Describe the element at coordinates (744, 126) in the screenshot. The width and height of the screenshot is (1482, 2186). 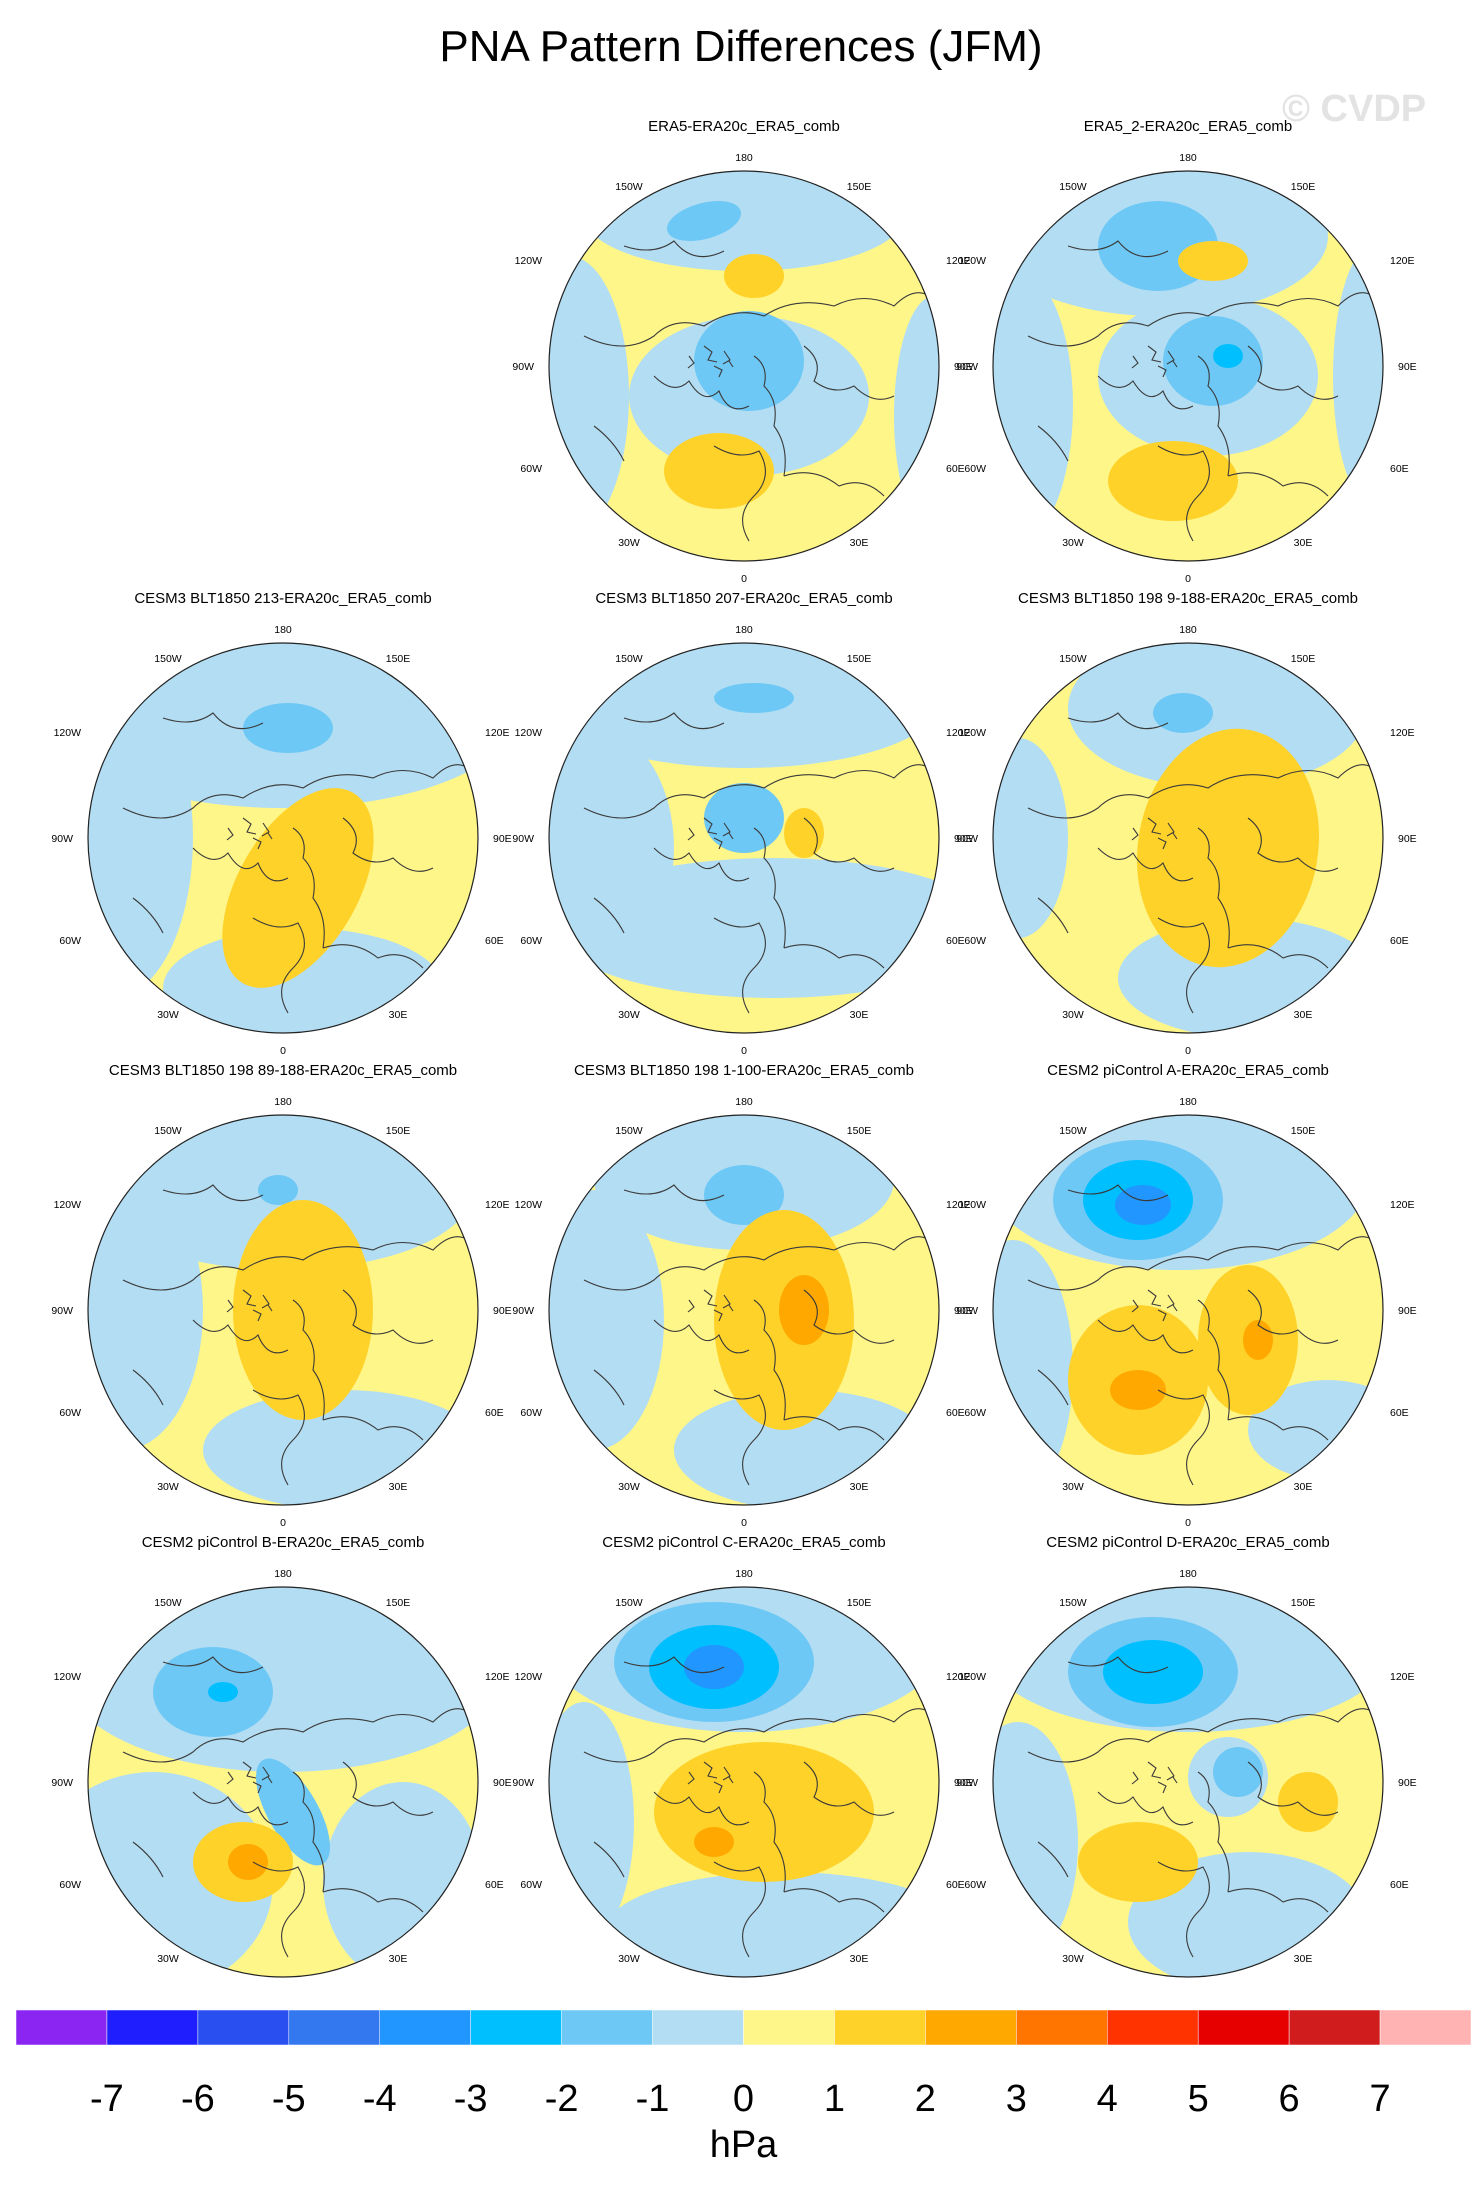
I see `panel-title: ERA5-ERA20c_ERA5_comb` at that location.